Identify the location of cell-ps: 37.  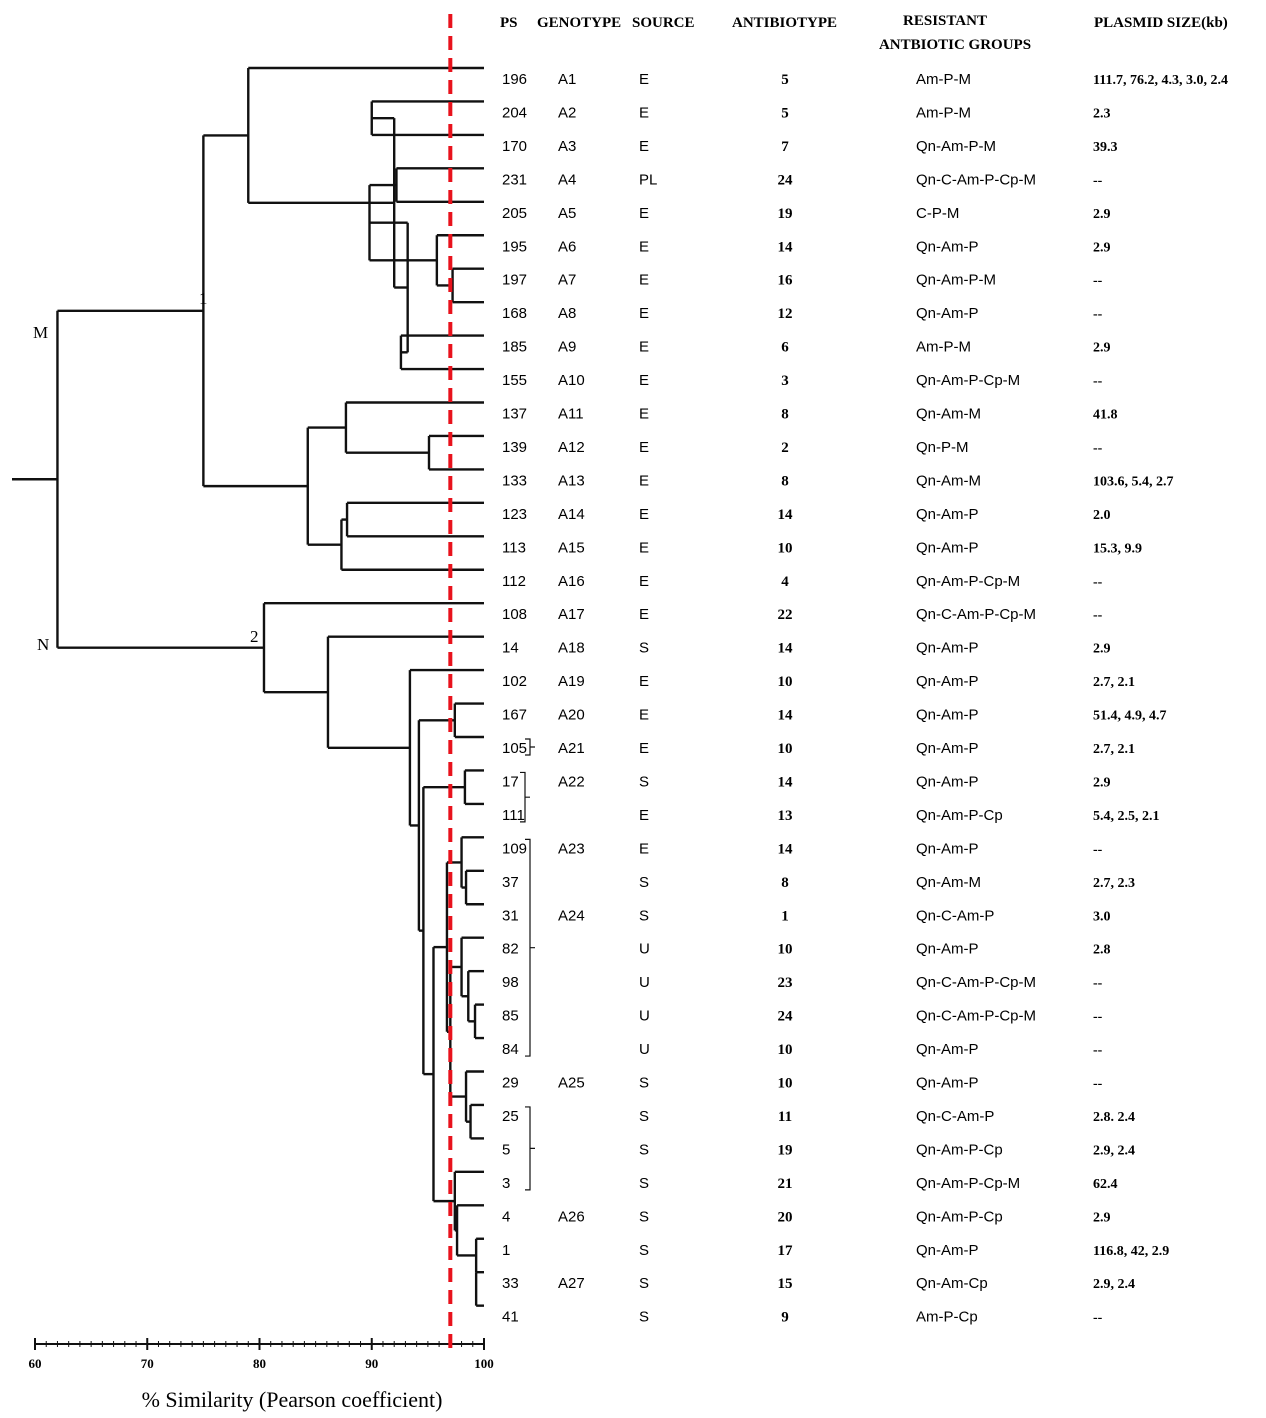
(510, 882).